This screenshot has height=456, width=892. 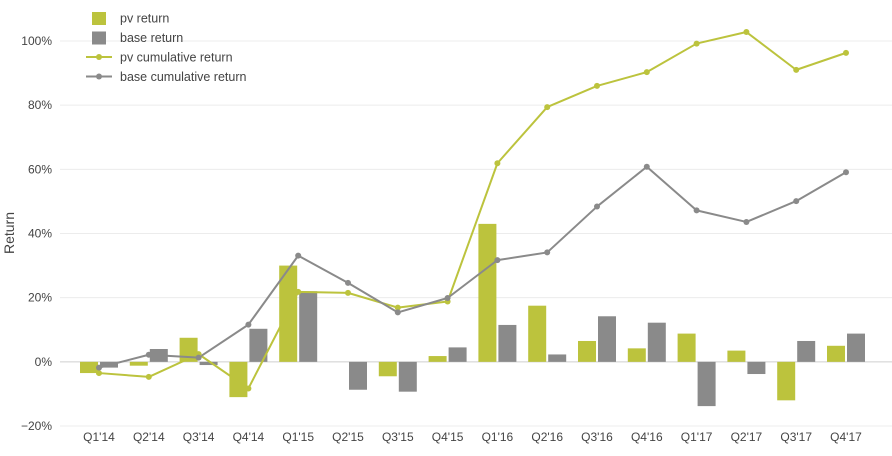 What do you see at coordinates (144, 19) in the screenshot?
I see `pv-return-legend-label: pv return` at bounding box center [144, 19].